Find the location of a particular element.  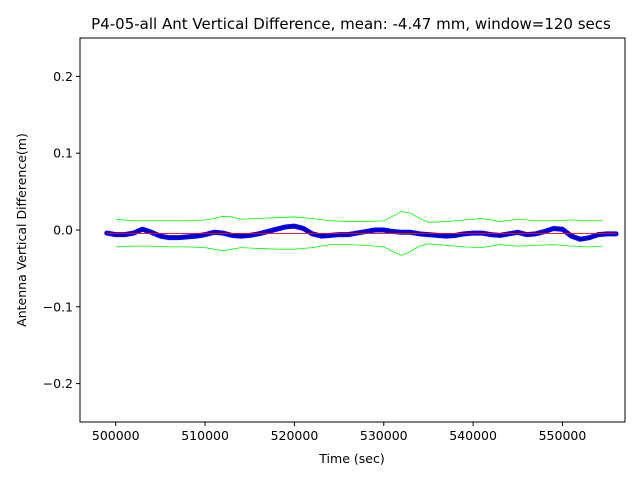

y-axis-label: Antenna Vertical Difference(m) is located at coordinates (21, 230).